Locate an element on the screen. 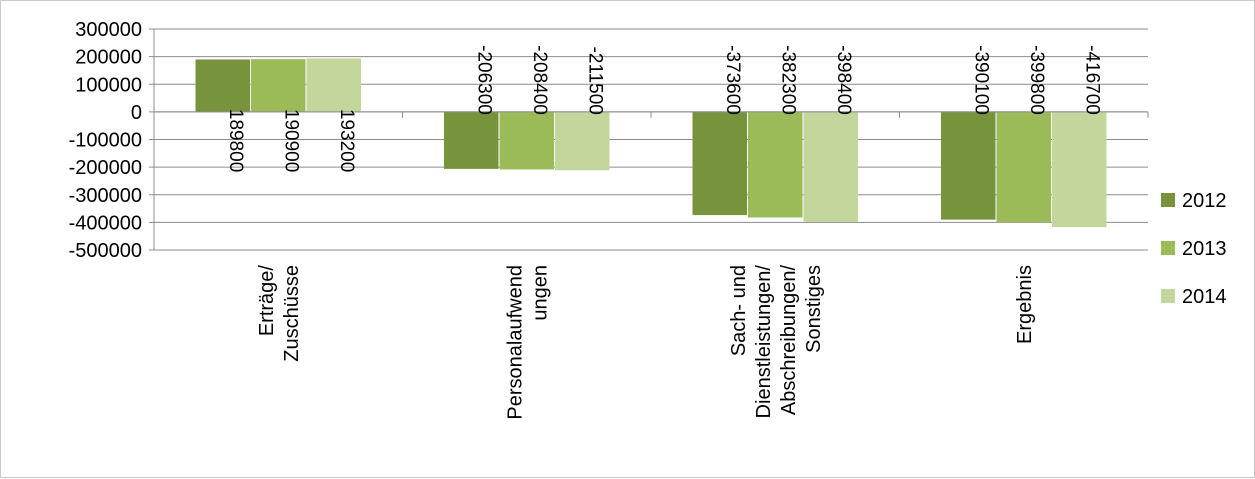  category-label: Zuschüsse is located at coordinates (292, 313).